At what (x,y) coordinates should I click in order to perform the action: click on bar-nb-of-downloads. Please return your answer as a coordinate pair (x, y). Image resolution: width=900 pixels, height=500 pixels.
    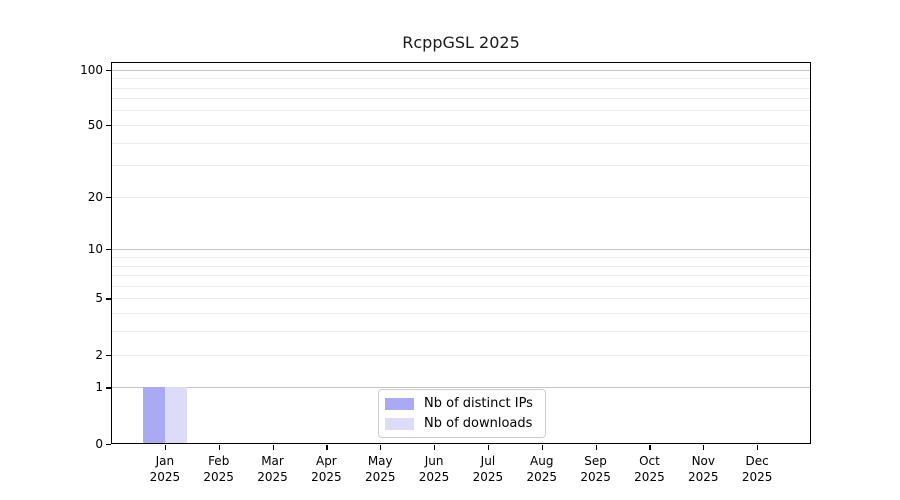
    Looking at the image, I should click on (175, 415).